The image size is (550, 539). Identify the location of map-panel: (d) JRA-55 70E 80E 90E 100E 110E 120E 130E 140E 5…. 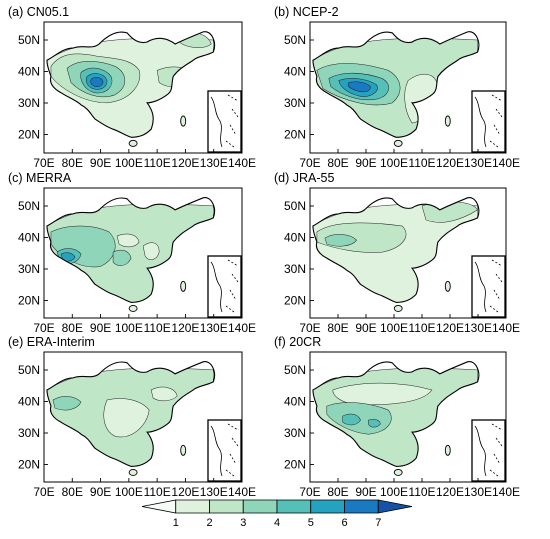
(397, 253).